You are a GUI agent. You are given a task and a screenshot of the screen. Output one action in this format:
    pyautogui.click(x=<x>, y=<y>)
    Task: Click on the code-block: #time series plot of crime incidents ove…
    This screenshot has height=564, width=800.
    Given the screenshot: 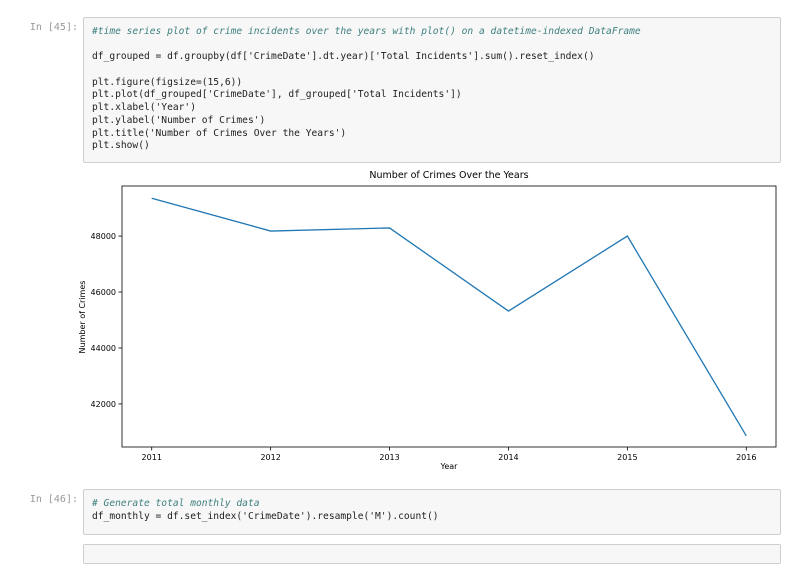 What is the action you would take?
    pyautogui.click(x=432, y=32)
    